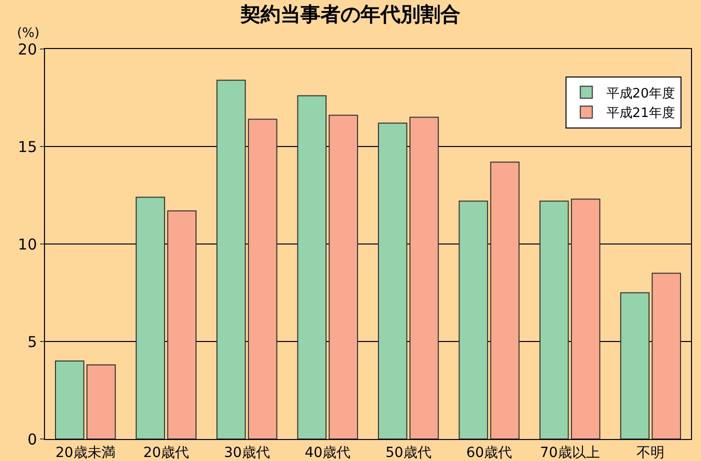  What do you see at coordinates (85, 452) in the screenshot?
I see `x-tick-label: 20歳未満` at bounding box center [85, 452].